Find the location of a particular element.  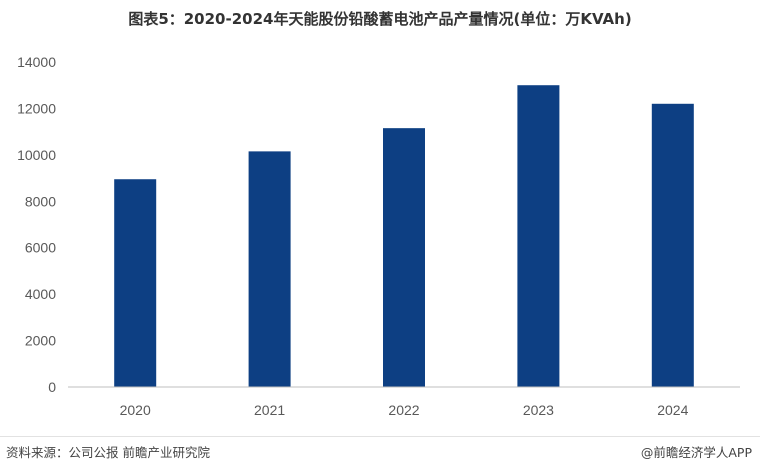

y-tick-label: 6000 is located at coordinates (40, 248).